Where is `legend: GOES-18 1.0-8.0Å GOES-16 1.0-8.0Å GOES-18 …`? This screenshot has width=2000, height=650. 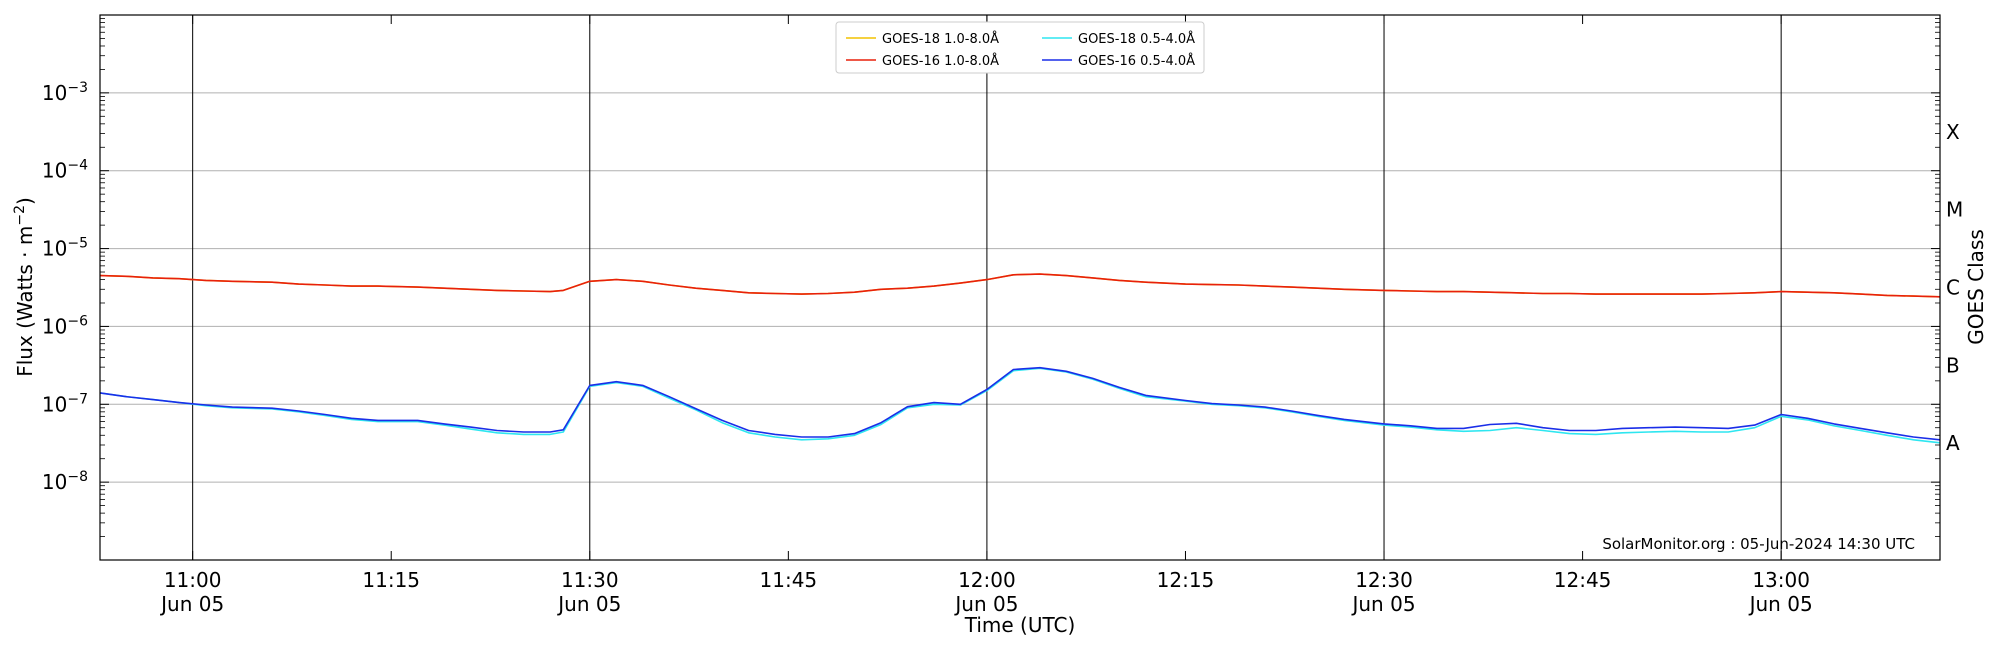 legend: GOES-18 1.0-8.0Å GOES-16 1.0-8.0Å GOES-18 … is located at coordinates (1020, 47).